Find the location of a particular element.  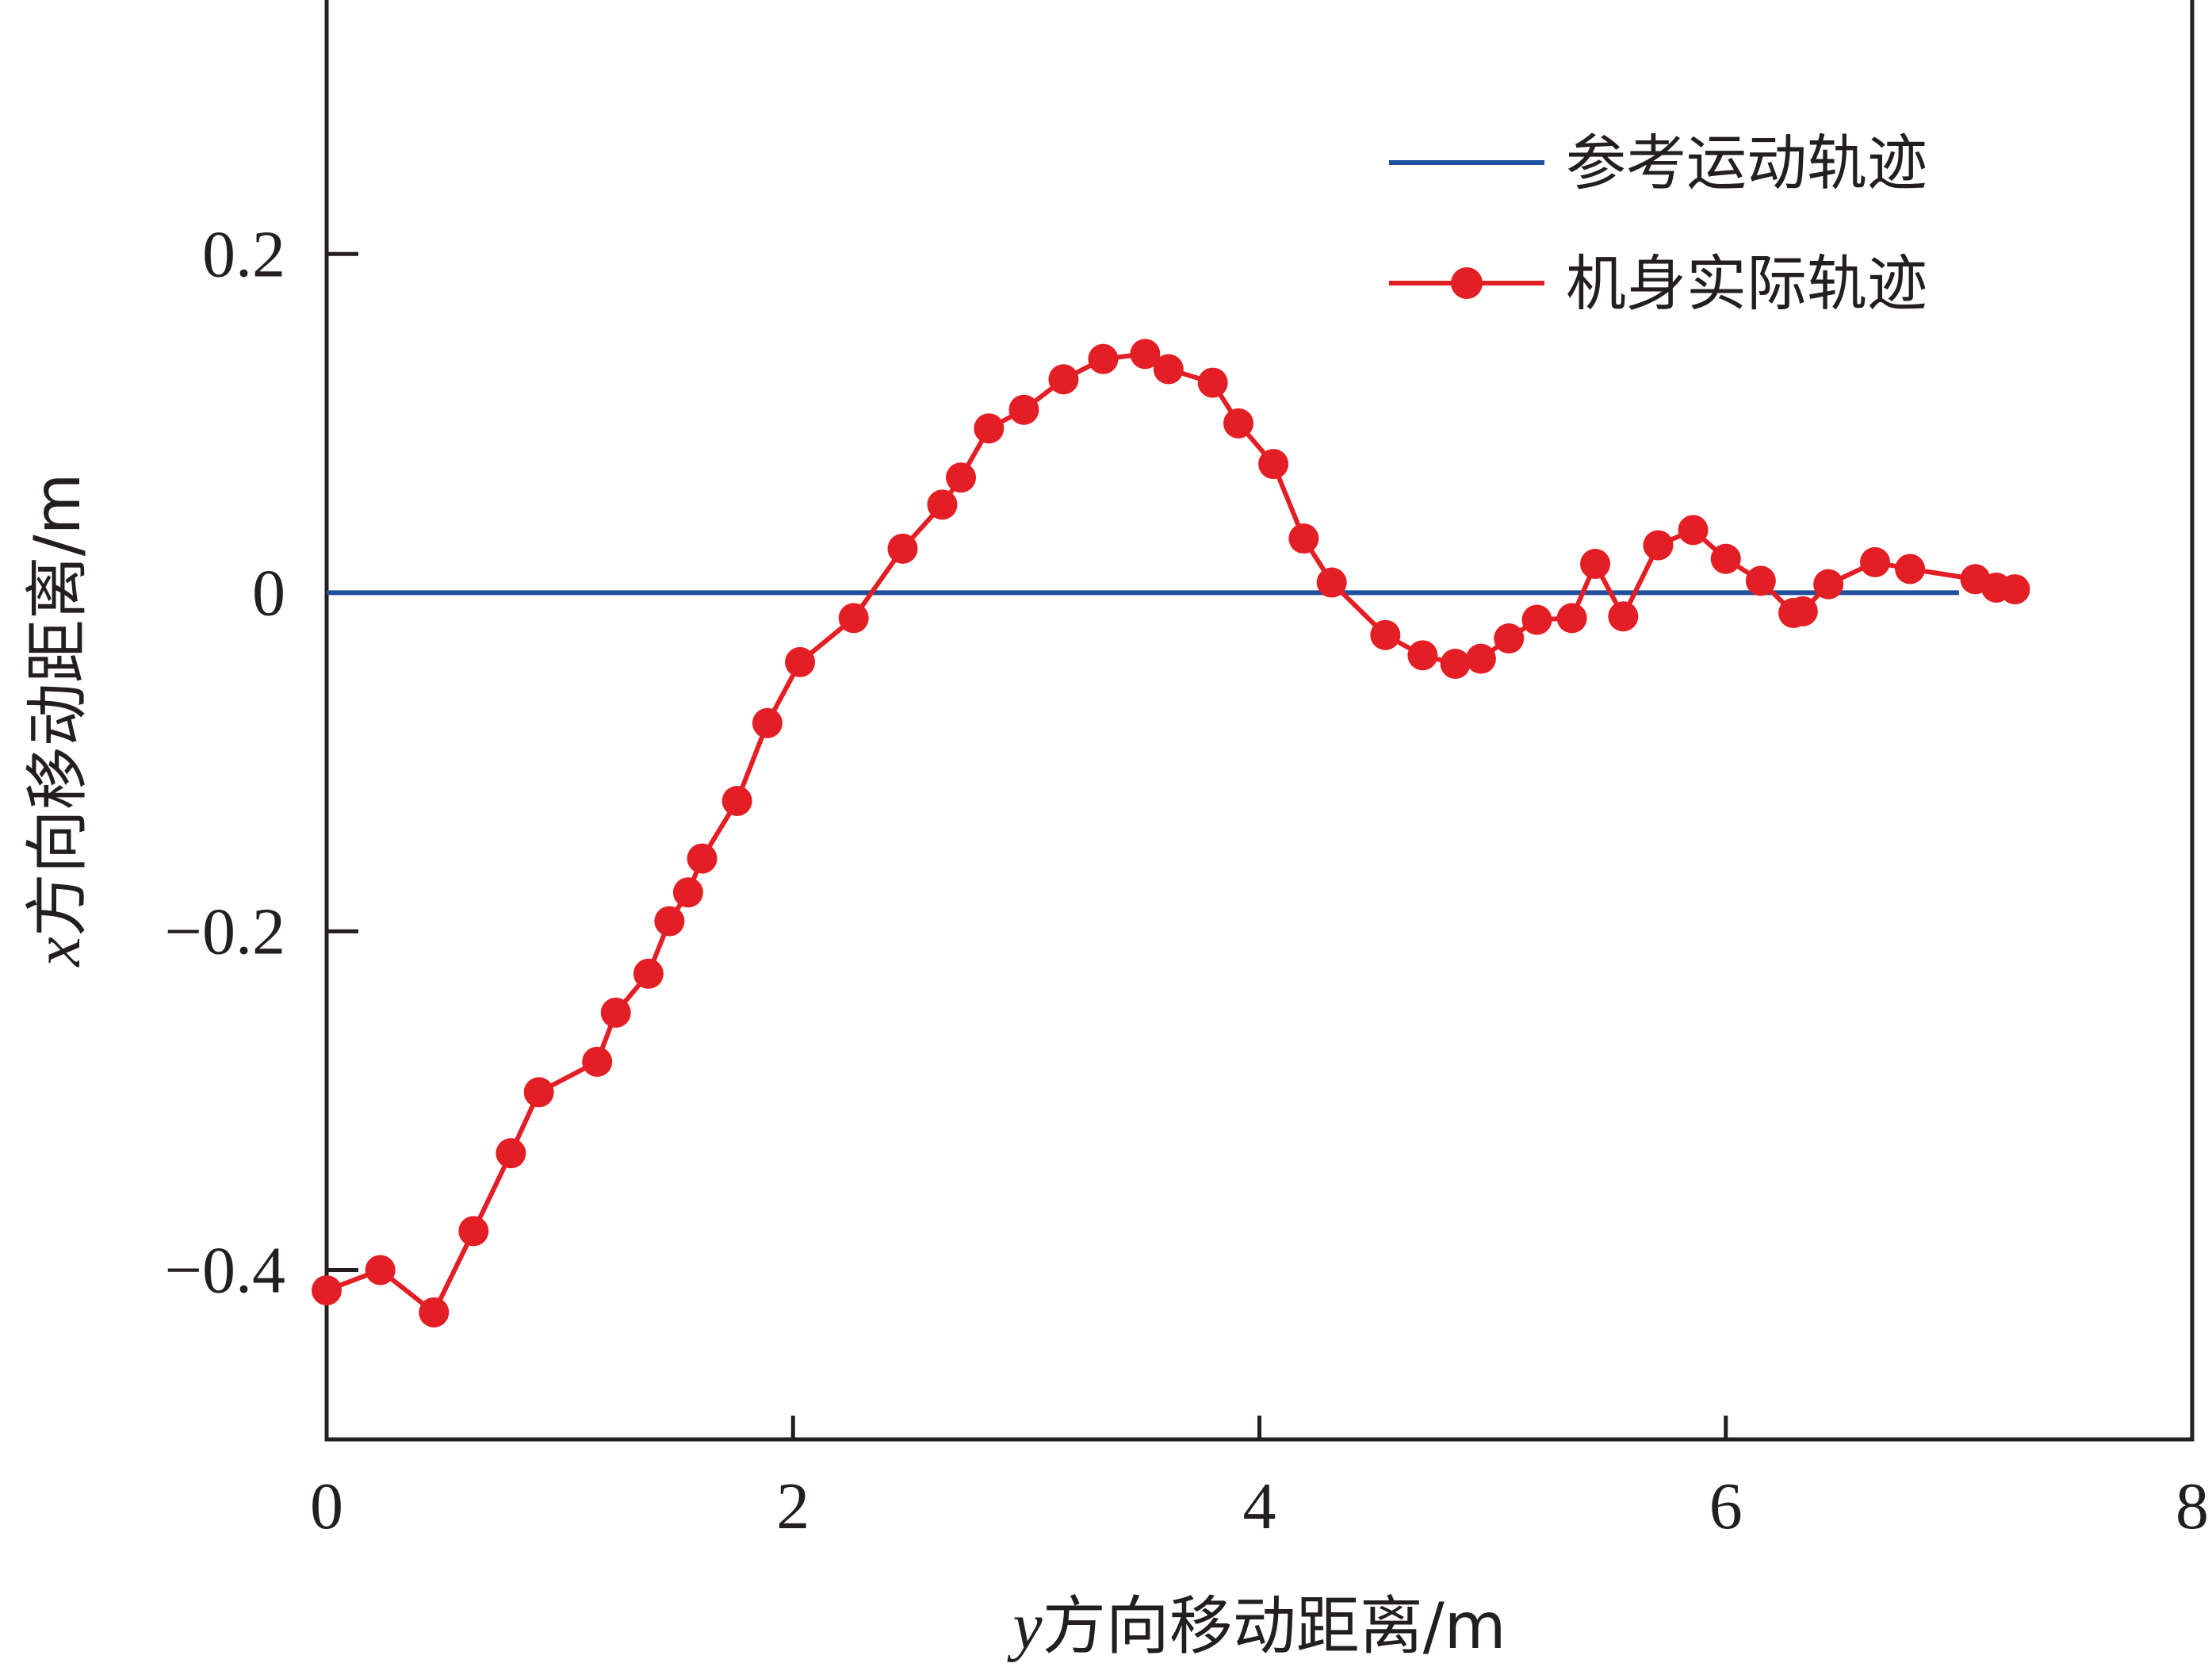

y-tick-label: 0.2 is located at coordinates (243, 254).